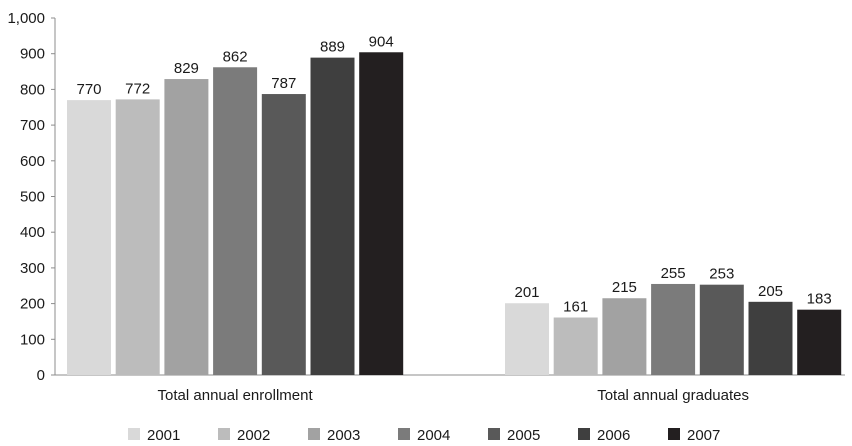 This screenshot has width=852, height=446. What do you see at coordinates (575, 307) in the screenshot?
I see `data-label: 161` at bounding box center [575, 307].